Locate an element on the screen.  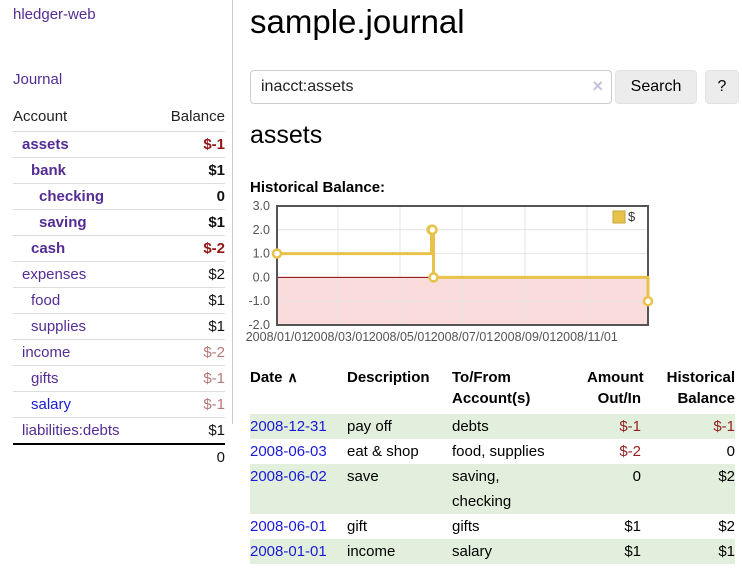
svg-text: 0.0 is located at coordinates (261, 277).